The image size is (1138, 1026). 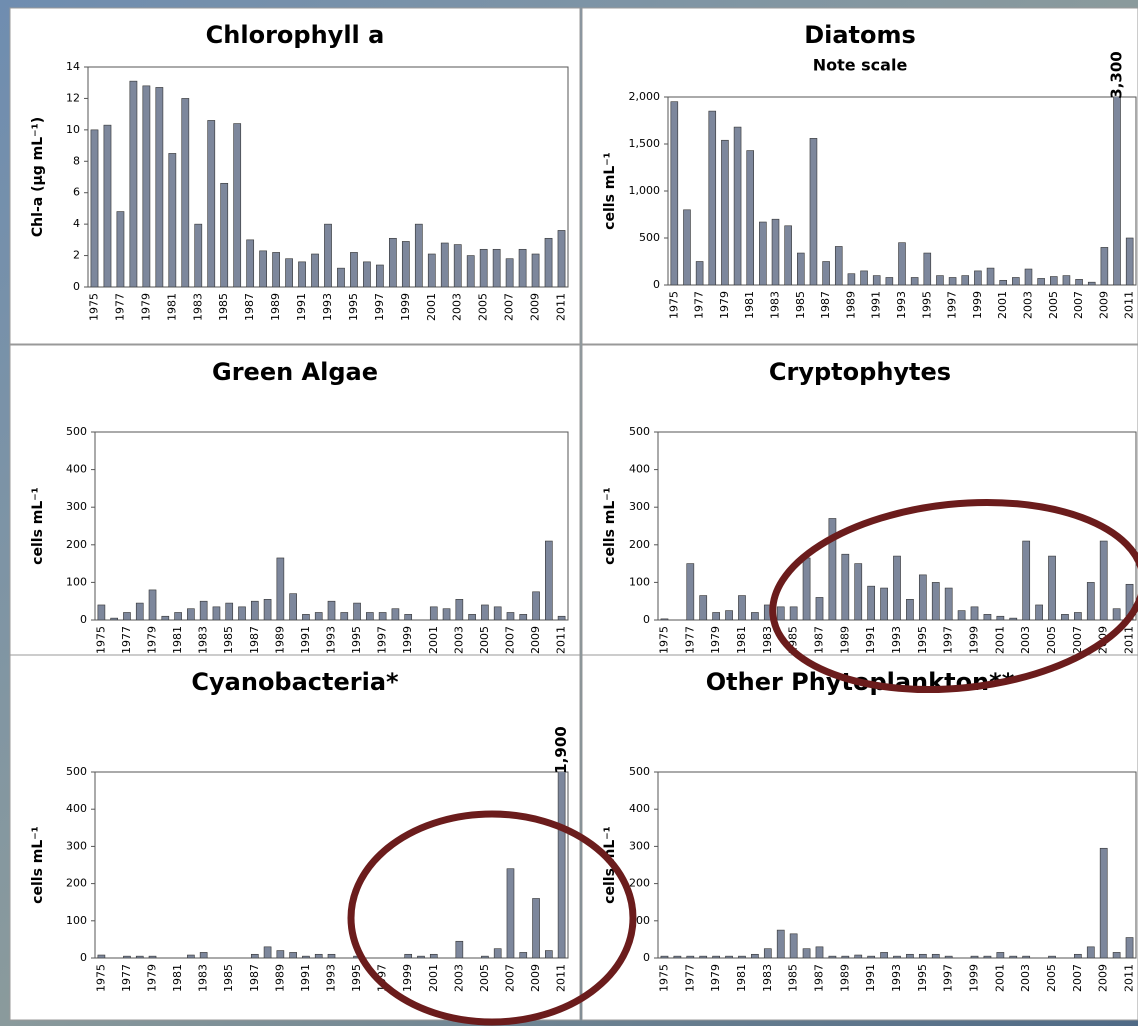 What do you see at coordinates (749, 305) in the screenshot?
I see `x-tick-label: 1981` at bounding box center [749, 305].